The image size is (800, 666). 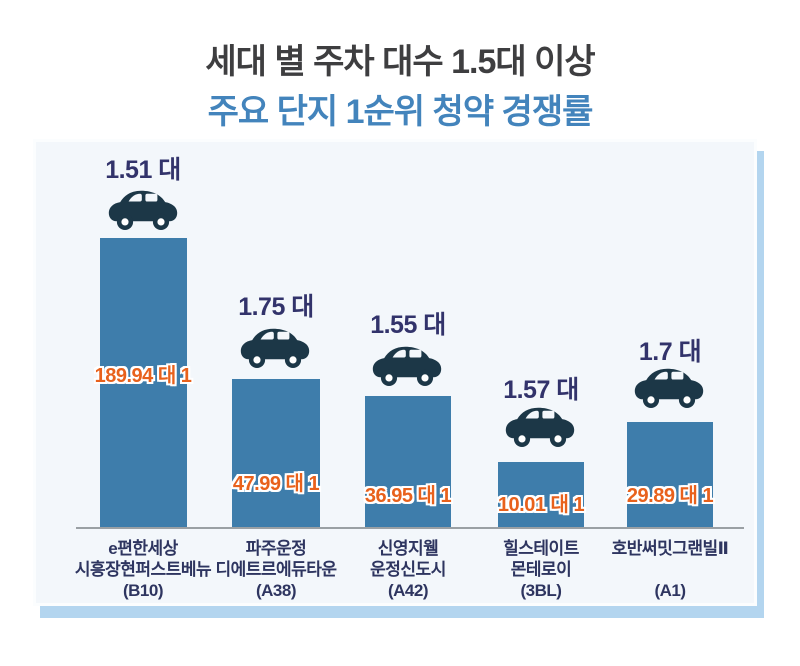 What do you see at coordinates (143, 170) in the screenshot?
I see `parking-count-label: 1.51 대` at bounding box center [143, 170].